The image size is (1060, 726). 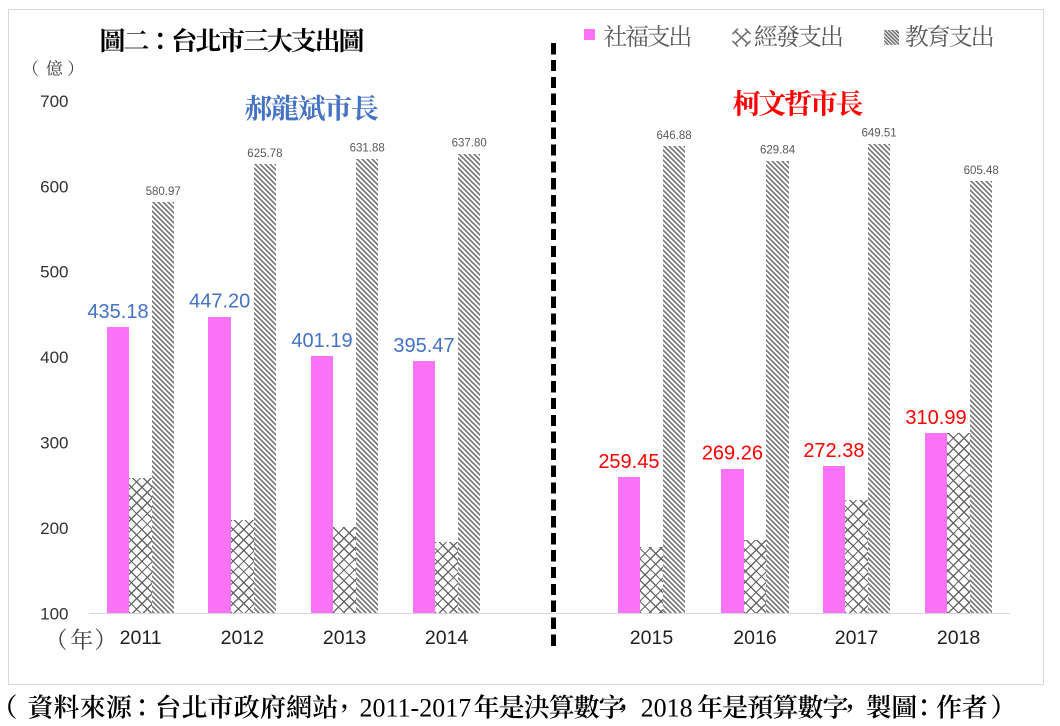 What do you see at coordinates (163, 192) in the screenshot?
I see `svg-text: 580.97` at bounding box center [163, 192].